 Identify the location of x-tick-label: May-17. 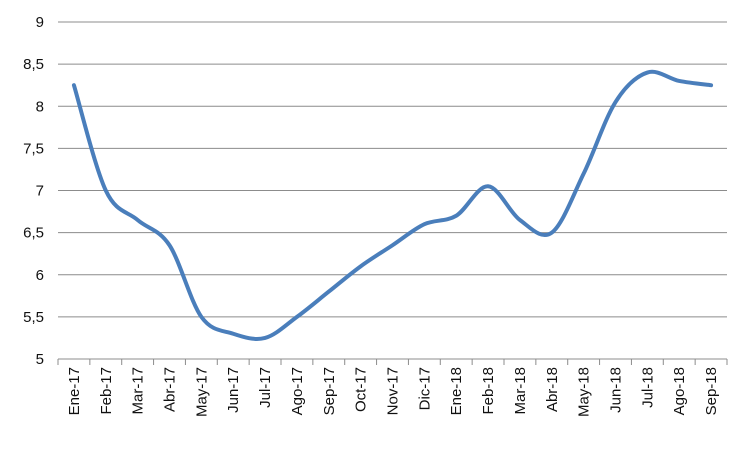
(201, 392).